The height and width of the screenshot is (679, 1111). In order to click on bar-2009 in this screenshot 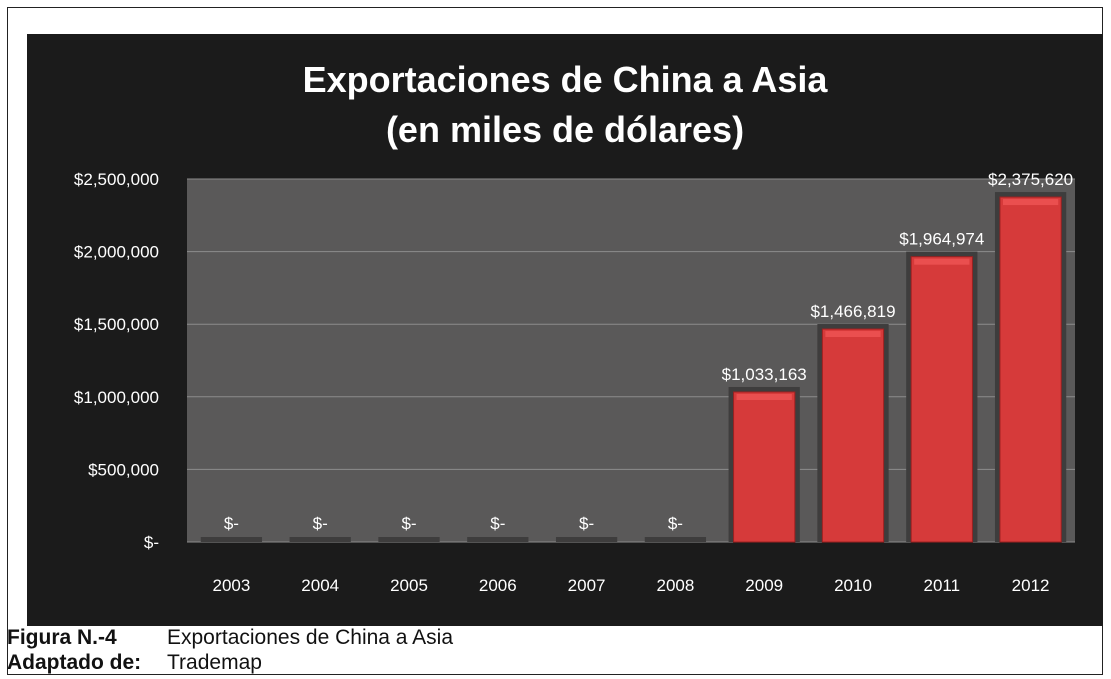, I will do `click(764, 464)`.